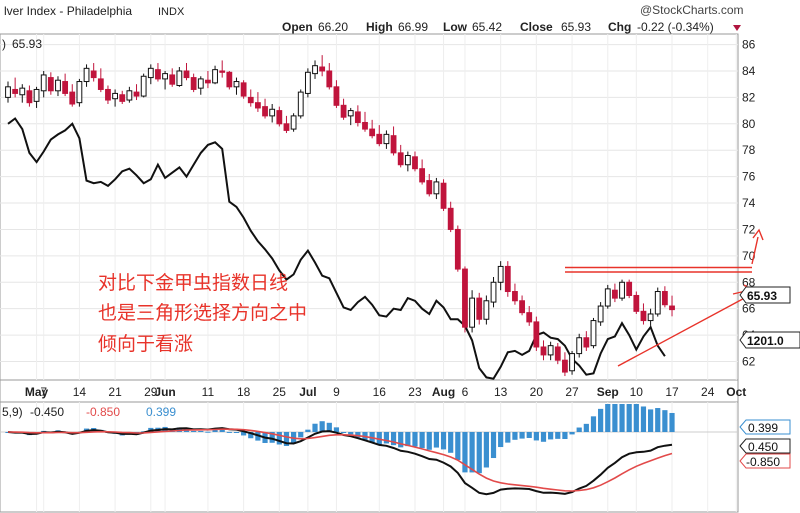 The image size is (800, 513). I want to click on macd-params: 5,9), so click(12, 412).